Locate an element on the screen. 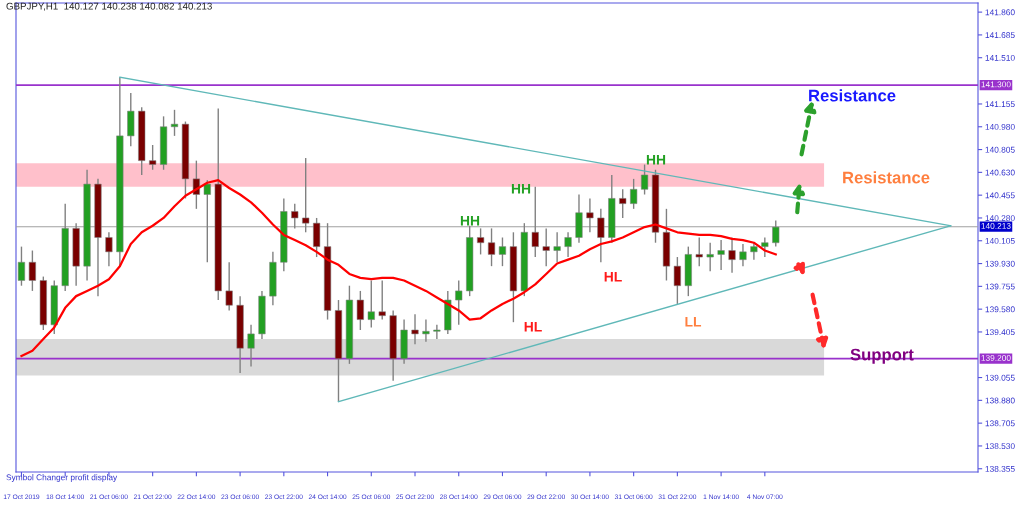 This screenshot has width=1024, height=511. y-tick-label: 140.980 is located at coordinates (1000, 126).